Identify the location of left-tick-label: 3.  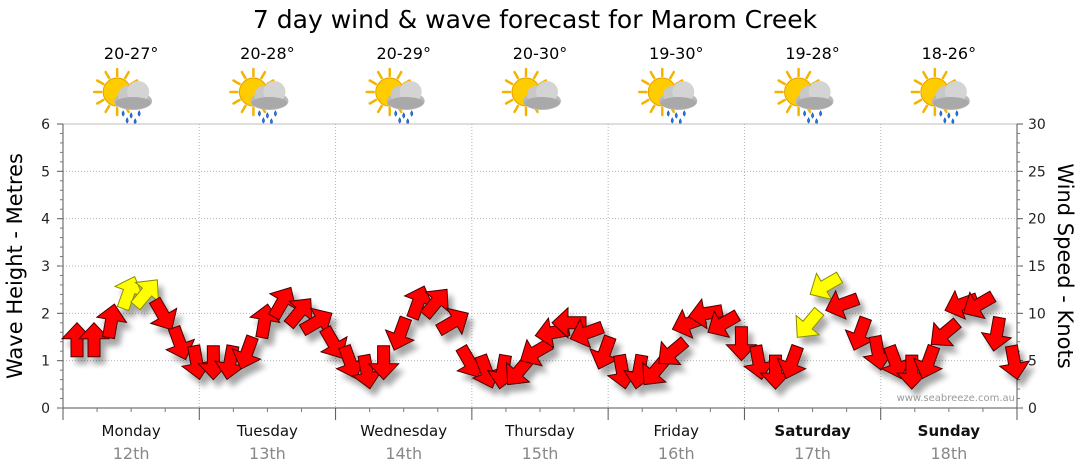
(45, 267).